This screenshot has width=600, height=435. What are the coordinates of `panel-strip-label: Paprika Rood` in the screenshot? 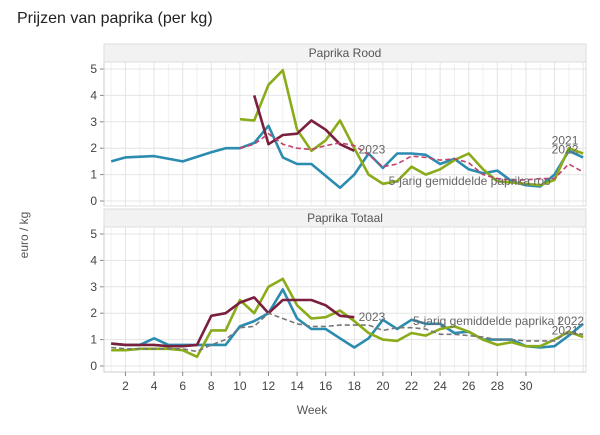 It's located at (345, 53).